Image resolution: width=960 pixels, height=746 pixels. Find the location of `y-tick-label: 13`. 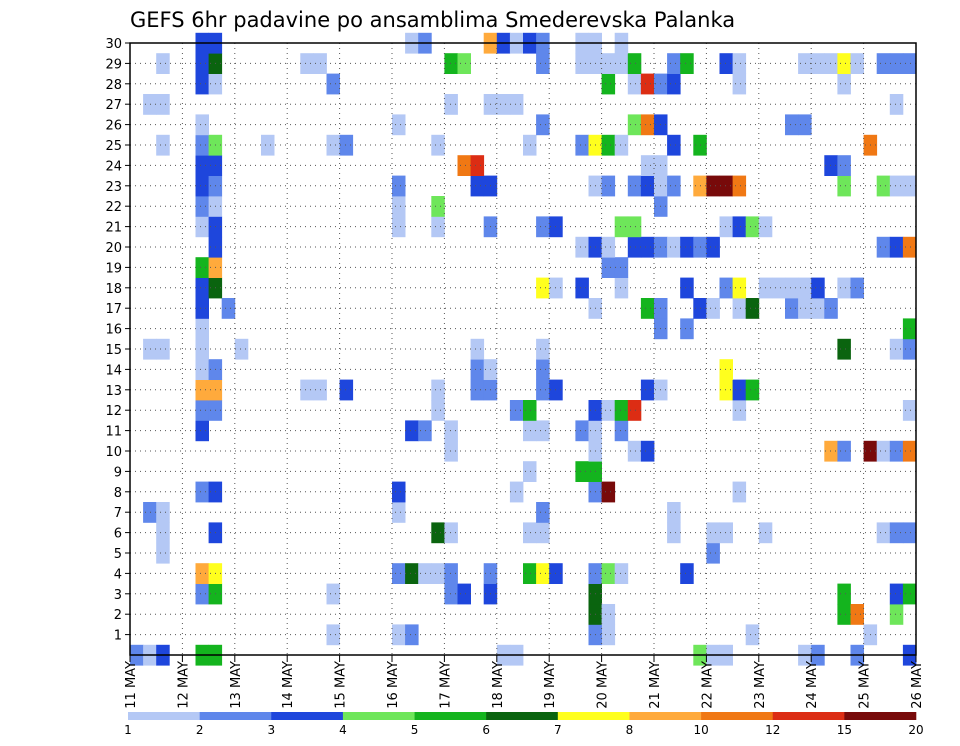

y-tick-label: 13 is located at coordinates (113, 391).